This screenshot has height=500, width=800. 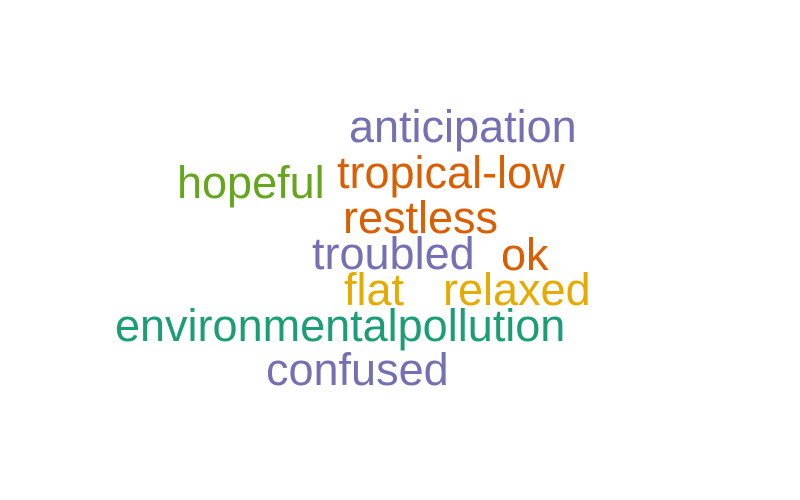 I want to click on word-hopeful: hopeful, so click(x=251, y=182).